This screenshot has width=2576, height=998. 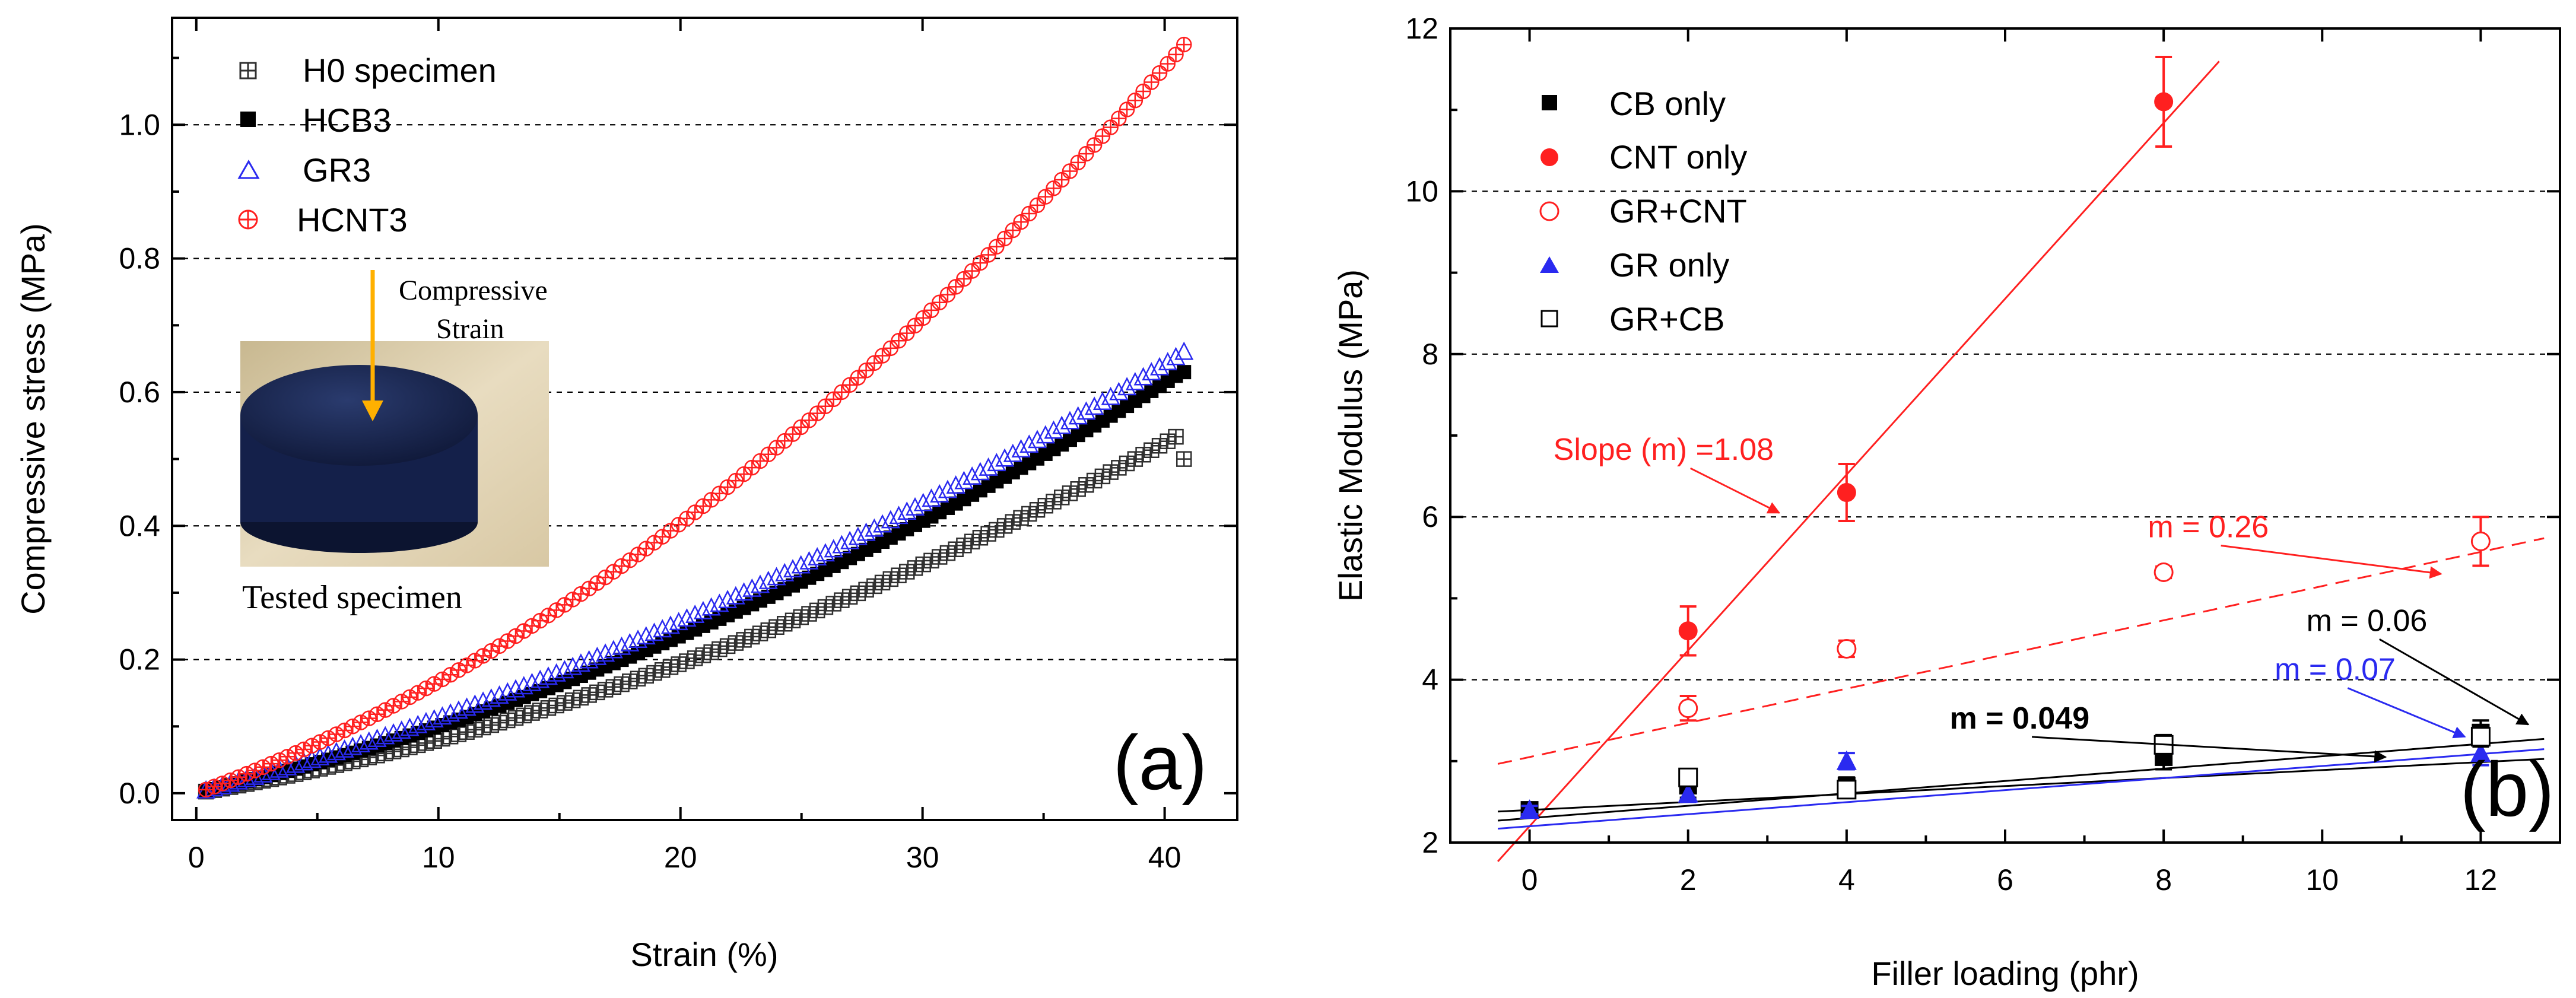 I want to click on legend-label-gr-cb: GR+CB, so click(x=1667, y=319).